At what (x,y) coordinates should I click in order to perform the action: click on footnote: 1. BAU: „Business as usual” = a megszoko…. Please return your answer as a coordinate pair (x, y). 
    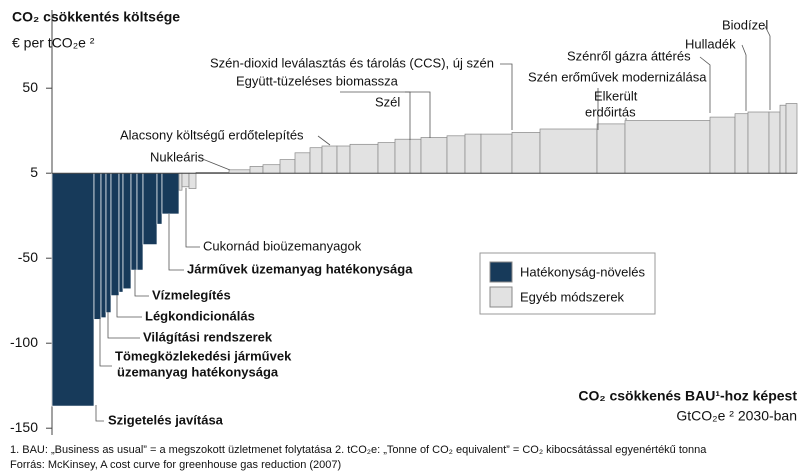
    Looking at the image, I should click on (358, 450).